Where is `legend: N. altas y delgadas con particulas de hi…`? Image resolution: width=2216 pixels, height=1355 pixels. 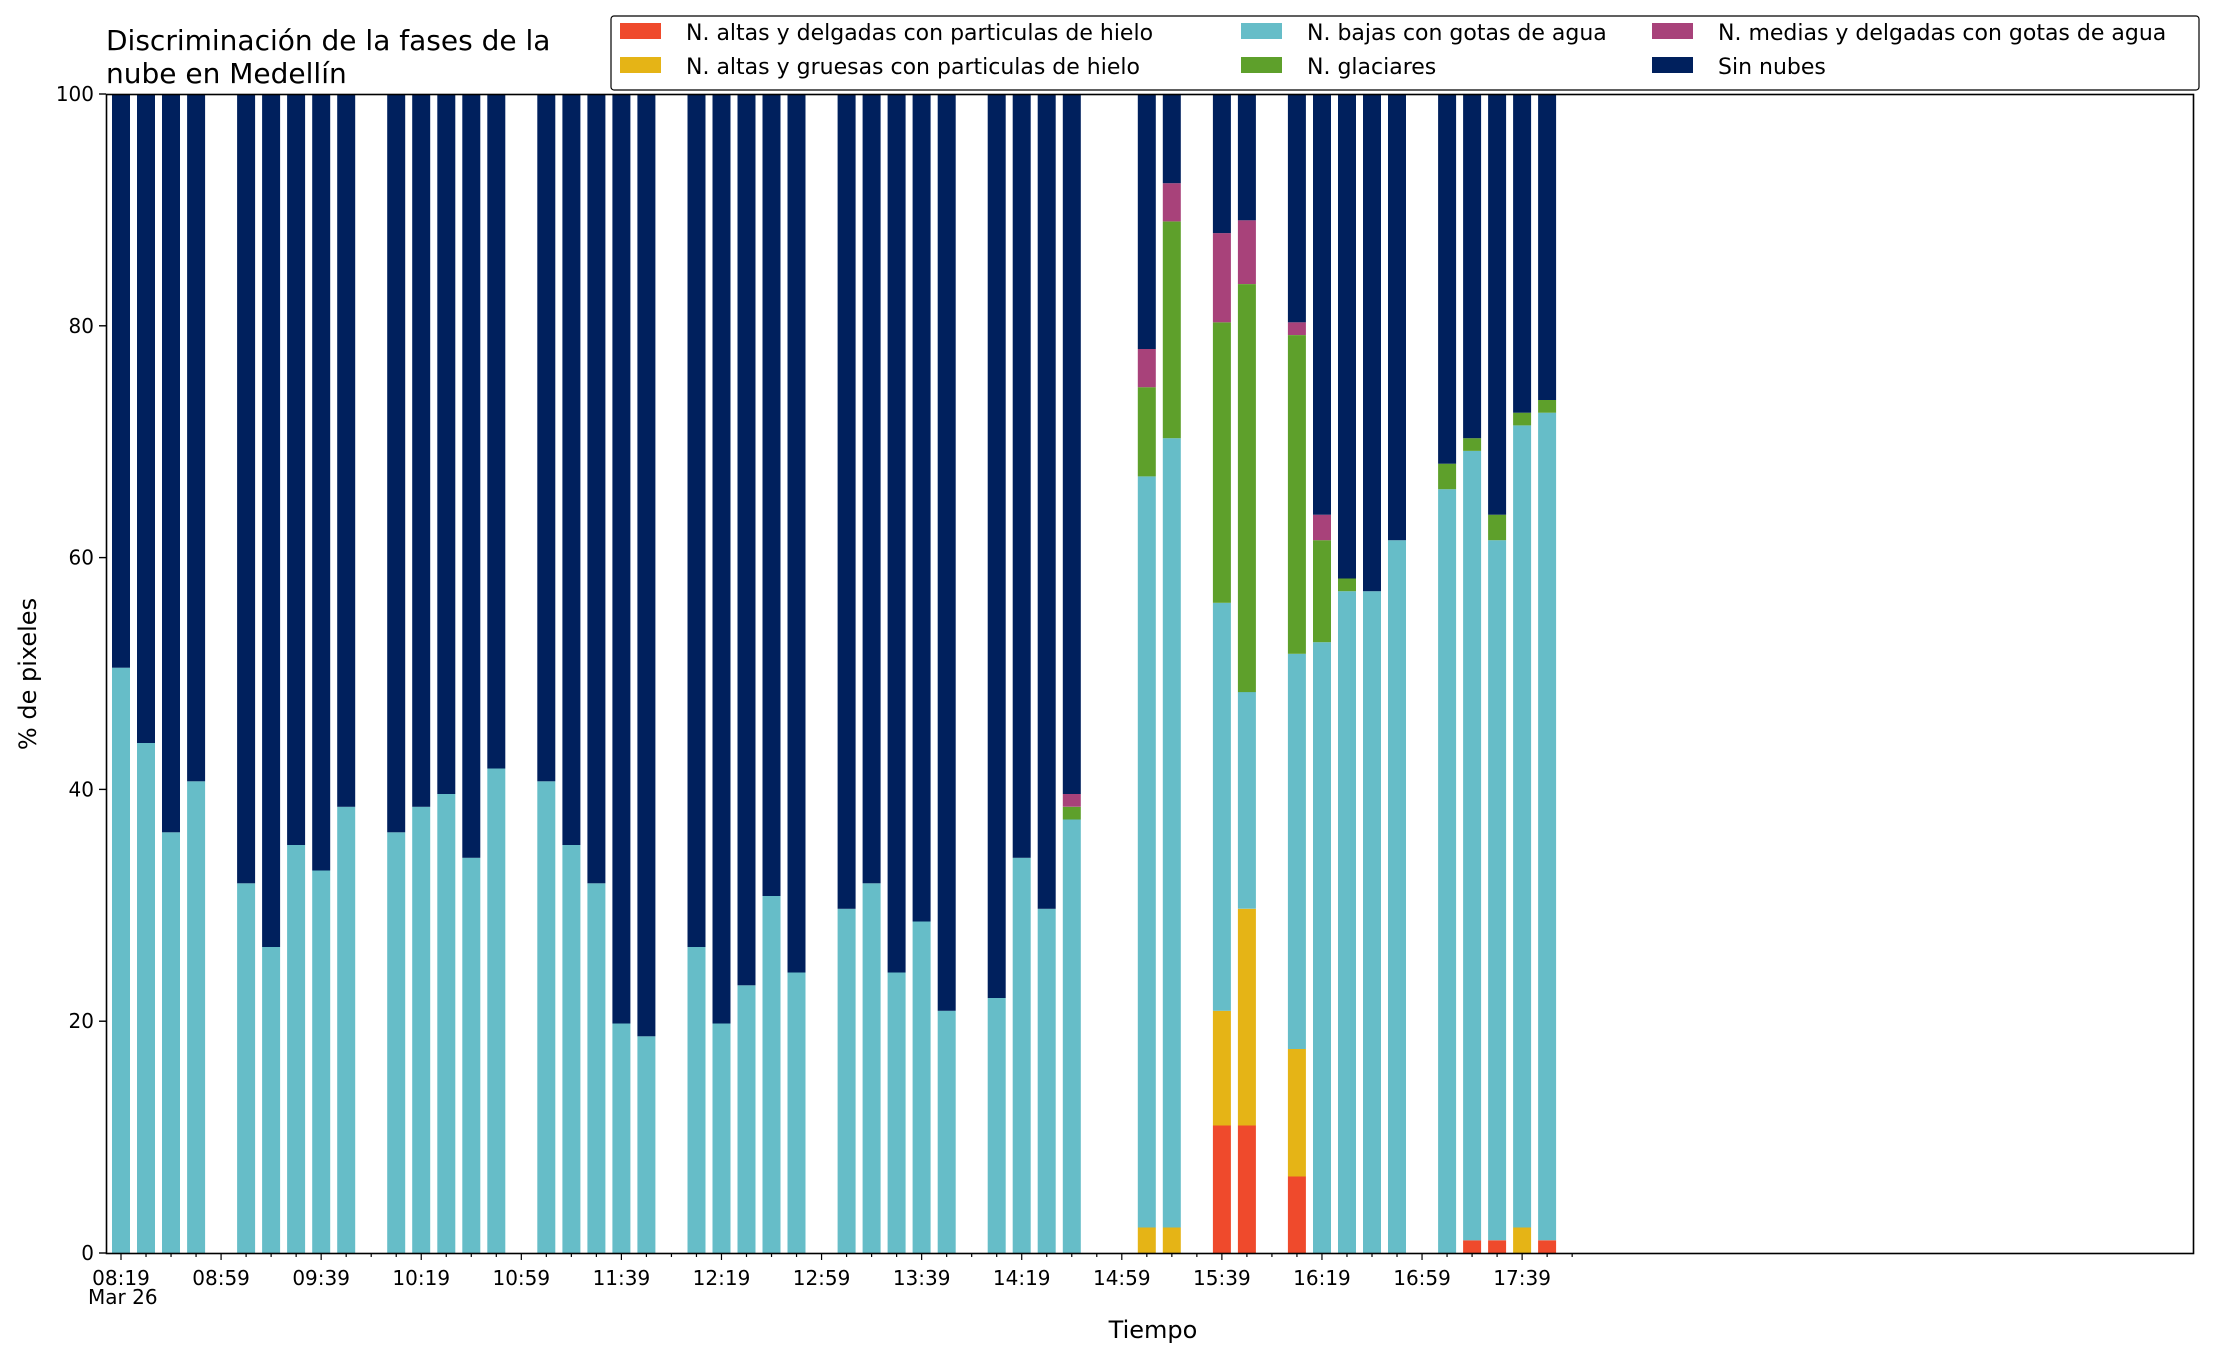 legend: N. altas y delgadas con particulas de hi… is located at coordinates (1405, 53).